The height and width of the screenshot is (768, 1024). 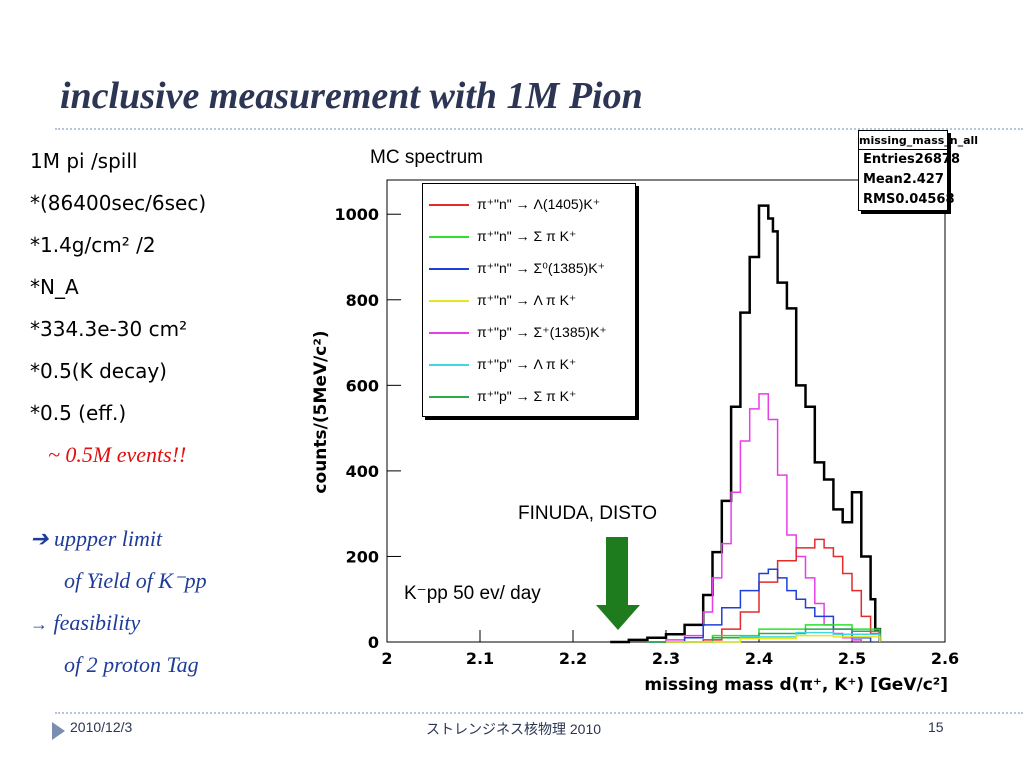 I want to click on legend-entry: π⁺"p" → Λ π K⁺, so click(x=502, y=364).